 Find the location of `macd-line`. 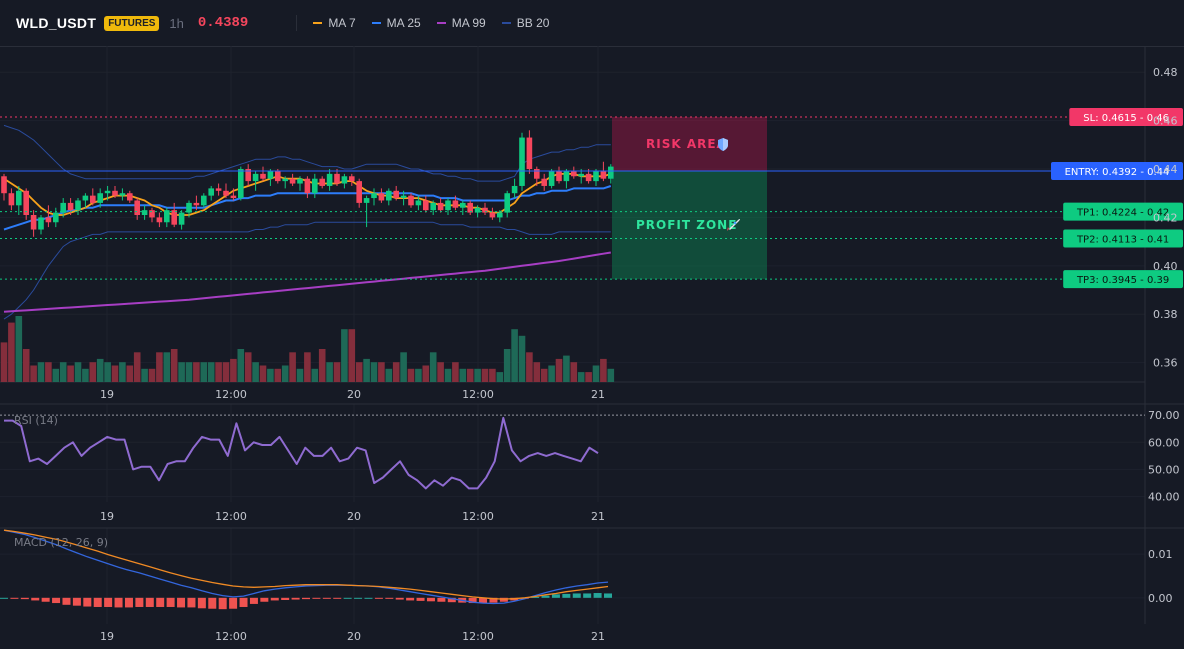

macd-line is located at coordinates (306, 567).